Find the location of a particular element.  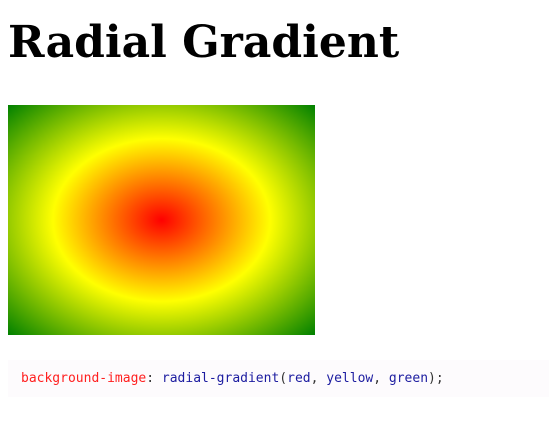

css-property: background-image is located at coordinates (83, 378).